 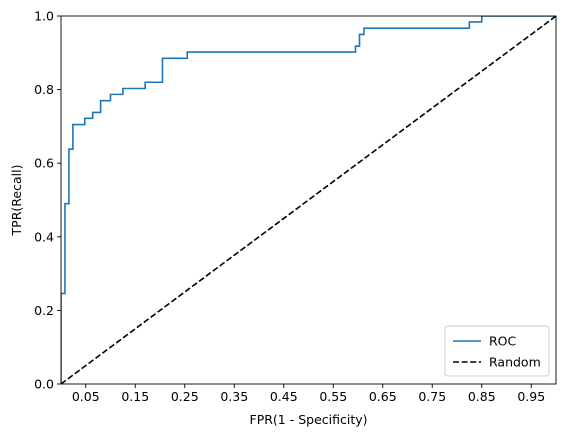 I want to click on y-tick-label: 0.0, so click(x=44, y=384).